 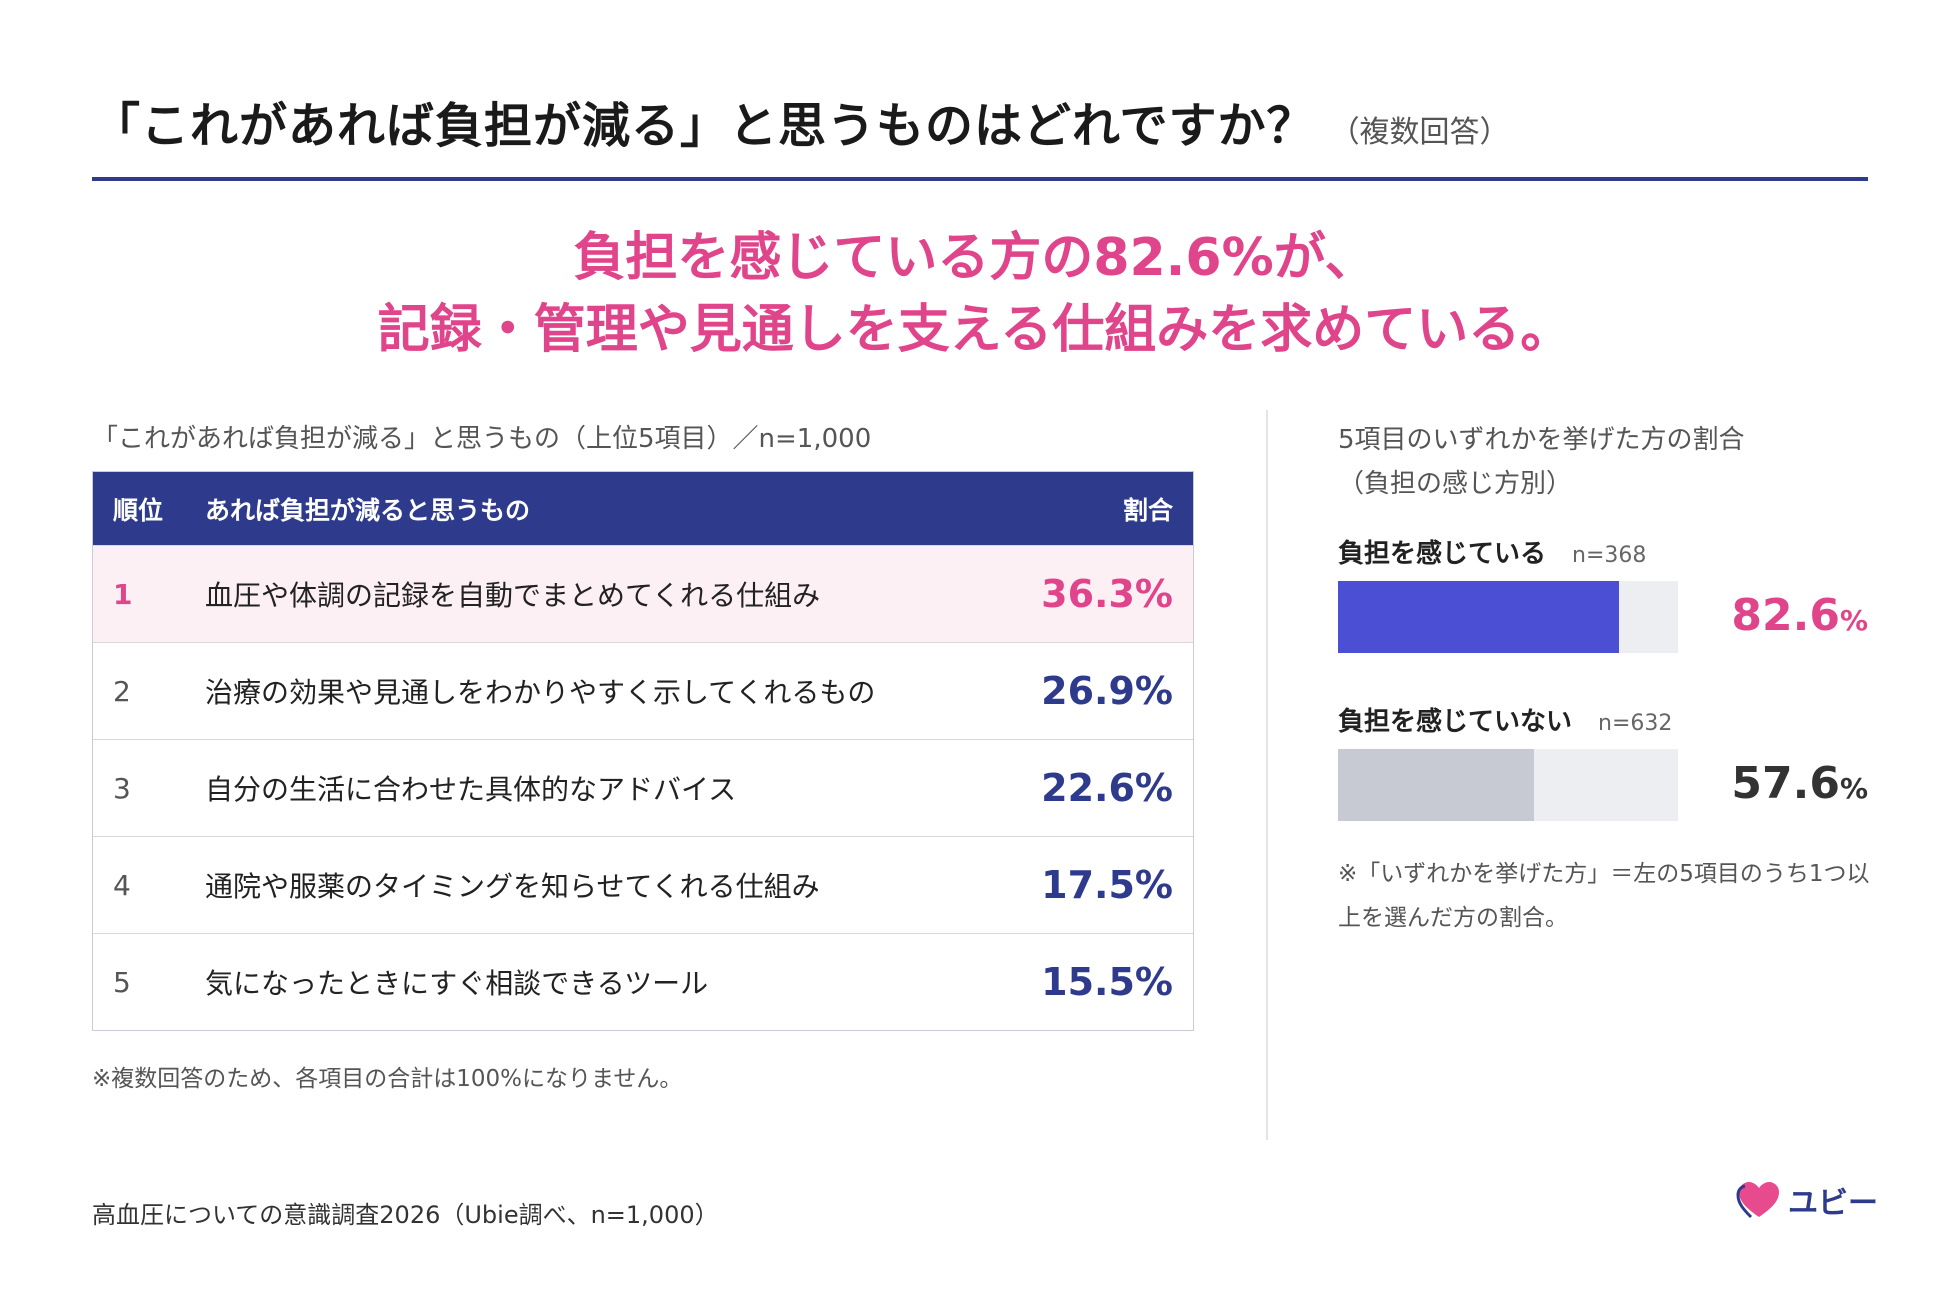 What do you see at coordinates (1455, 722) in the screenshot?
I see `bar-category-label: 負担を感じていない` at bounding box center [1455, 722].